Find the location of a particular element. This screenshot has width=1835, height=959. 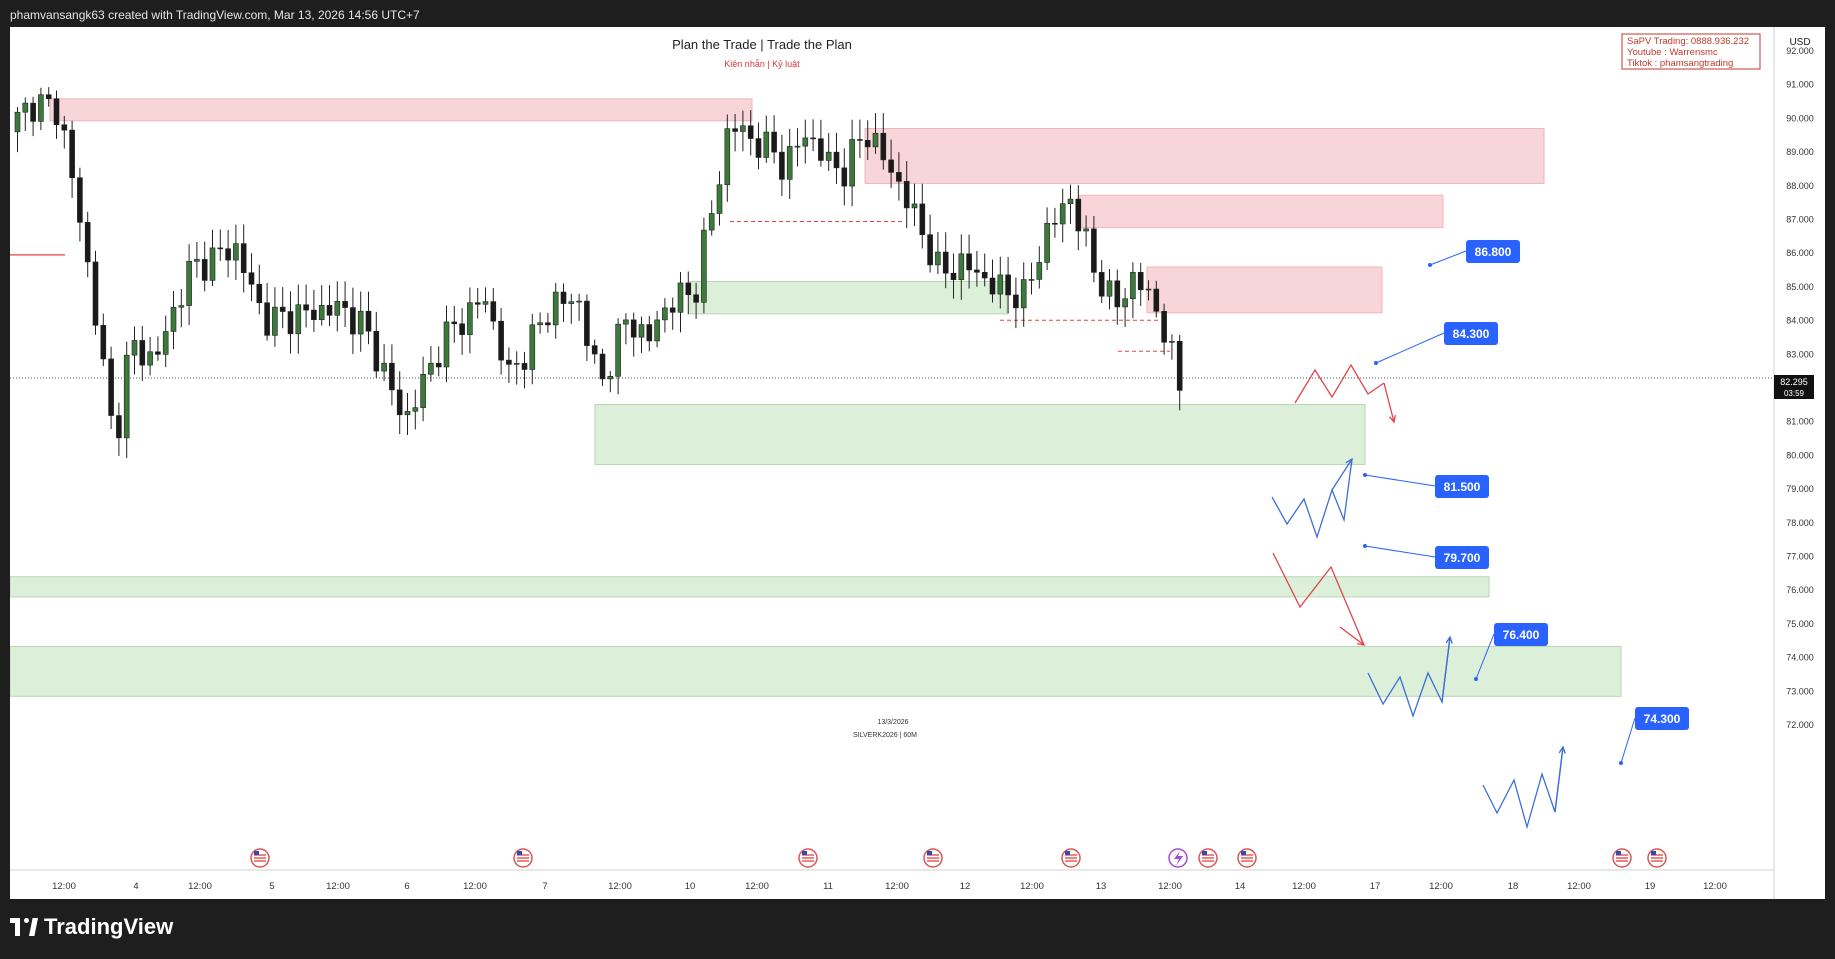

price-tick-label: 86.000 is located at coordinates (1800, 253).